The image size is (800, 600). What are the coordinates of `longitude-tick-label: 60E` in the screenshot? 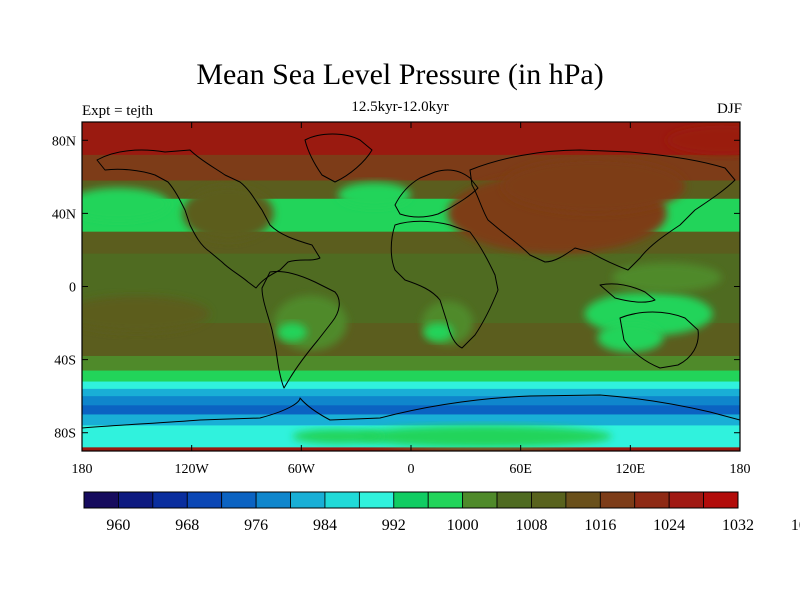 It's located at (520, 469).